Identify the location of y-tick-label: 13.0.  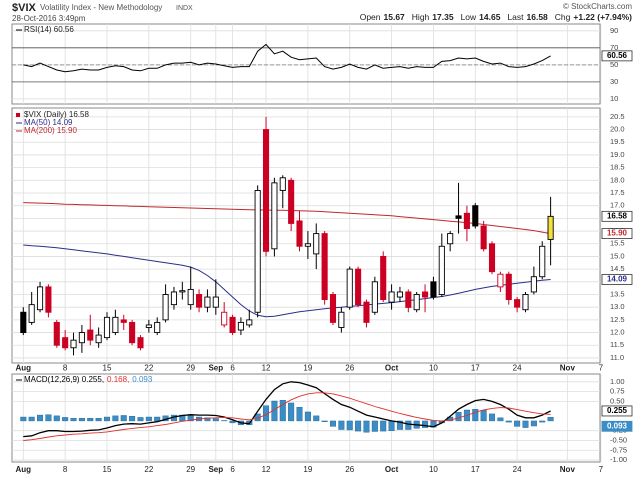
(617, 306).